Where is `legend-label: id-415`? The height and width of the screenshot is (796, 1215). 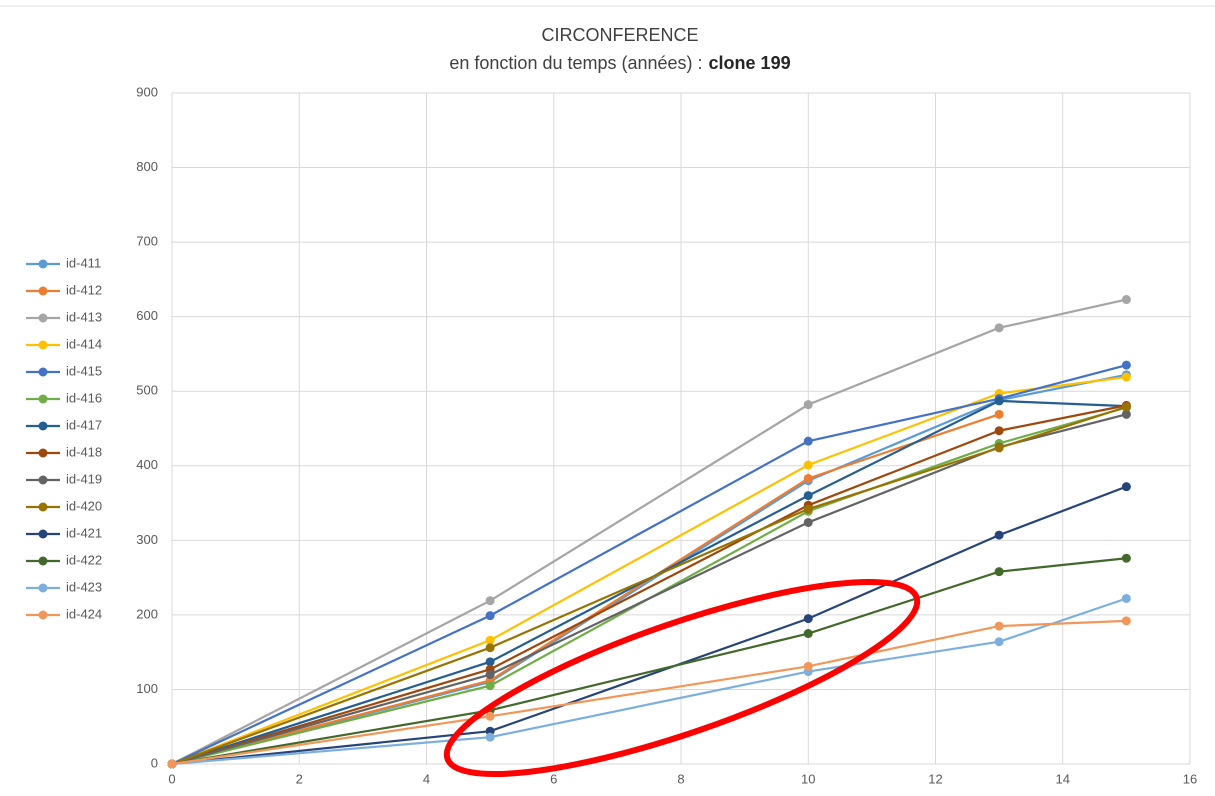
legend-label: id-415 is located at coordinates (84, 370).